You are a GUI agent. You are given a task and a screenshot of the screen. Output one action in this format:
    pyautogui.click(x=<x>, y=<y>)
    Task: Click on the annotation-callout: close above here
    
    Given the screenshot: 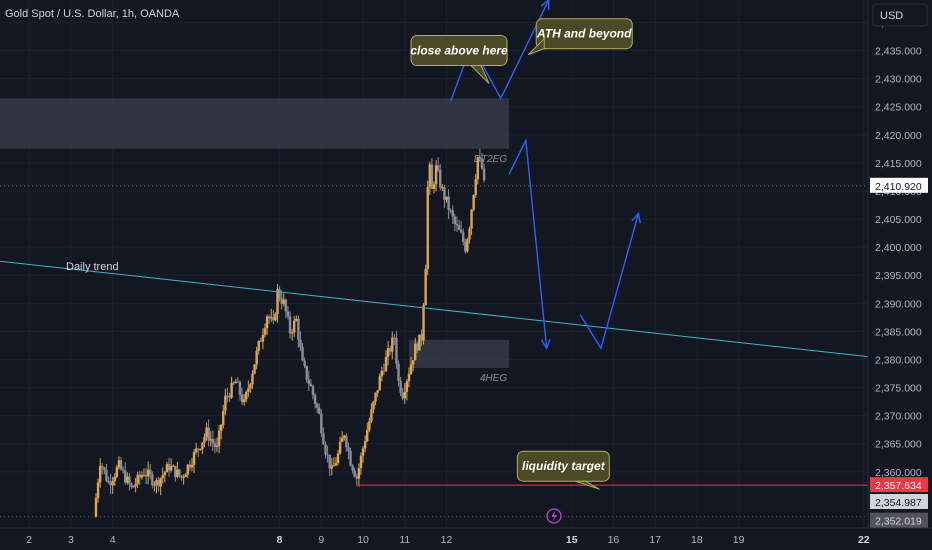 What is the action you would take?
    pyautogui.click(x=459, y=59)
    